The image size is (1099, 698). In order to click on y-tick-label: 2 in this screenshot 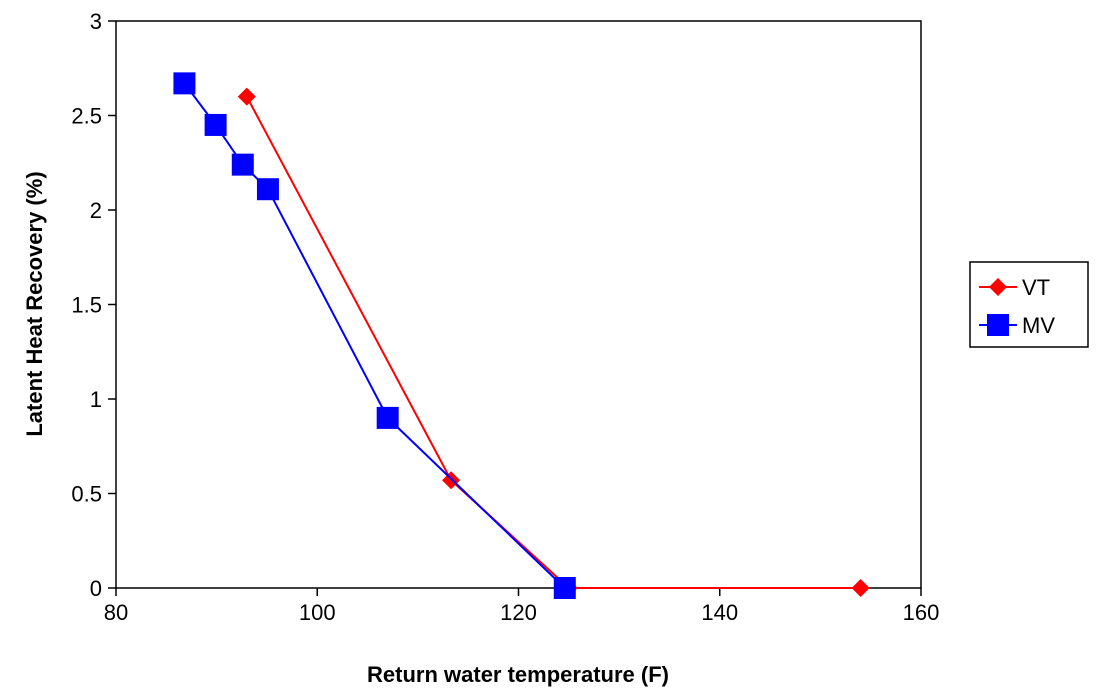, I will do `click(96, 210)`.